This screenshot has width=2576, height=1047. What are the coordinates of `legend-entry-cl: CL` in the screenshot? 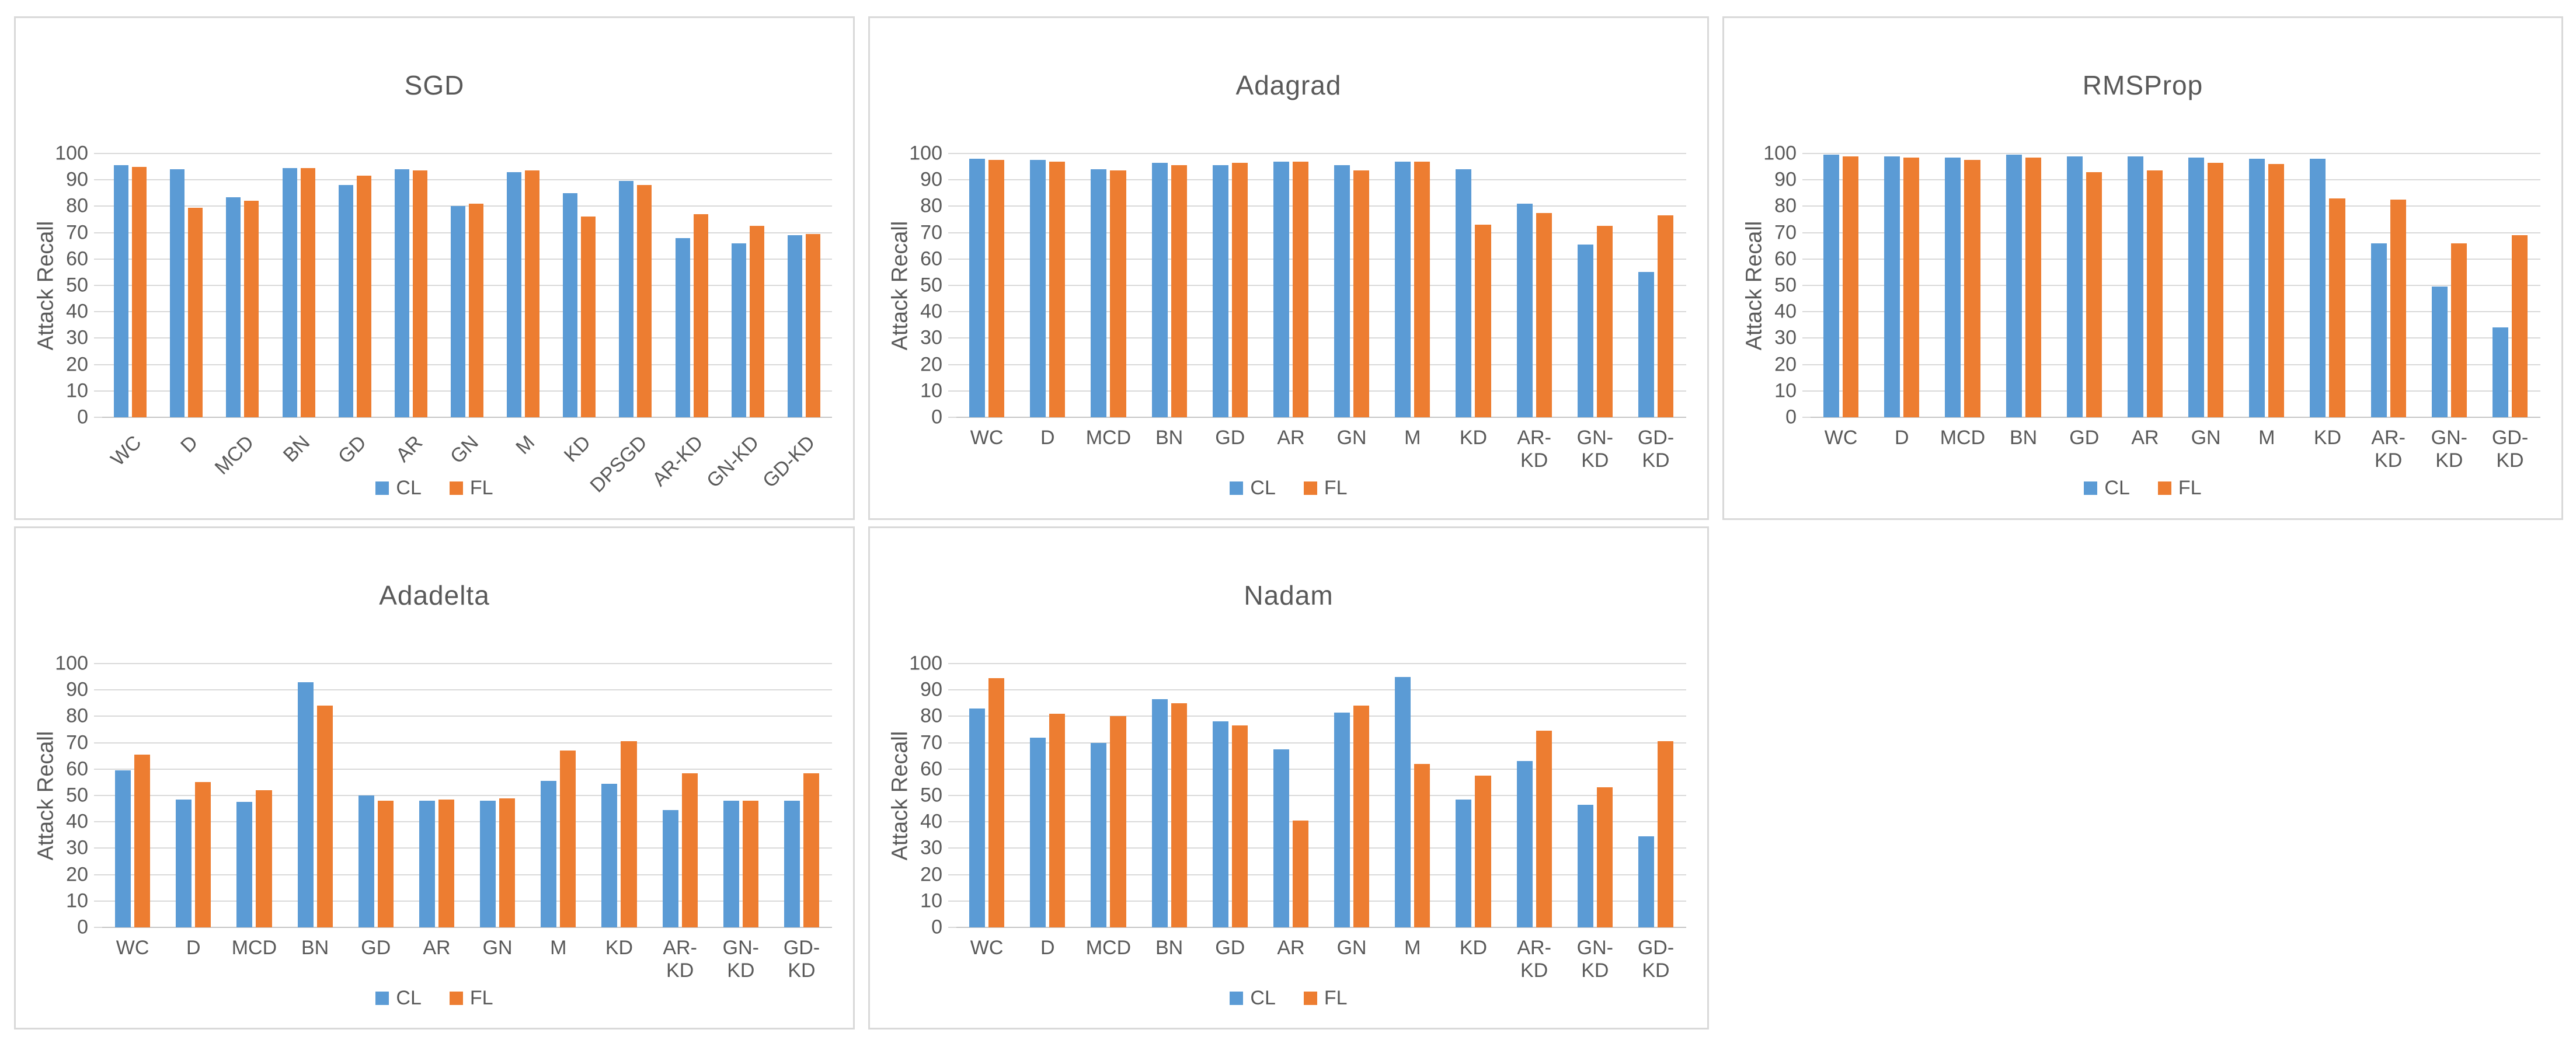 It's located at (2107, 489).